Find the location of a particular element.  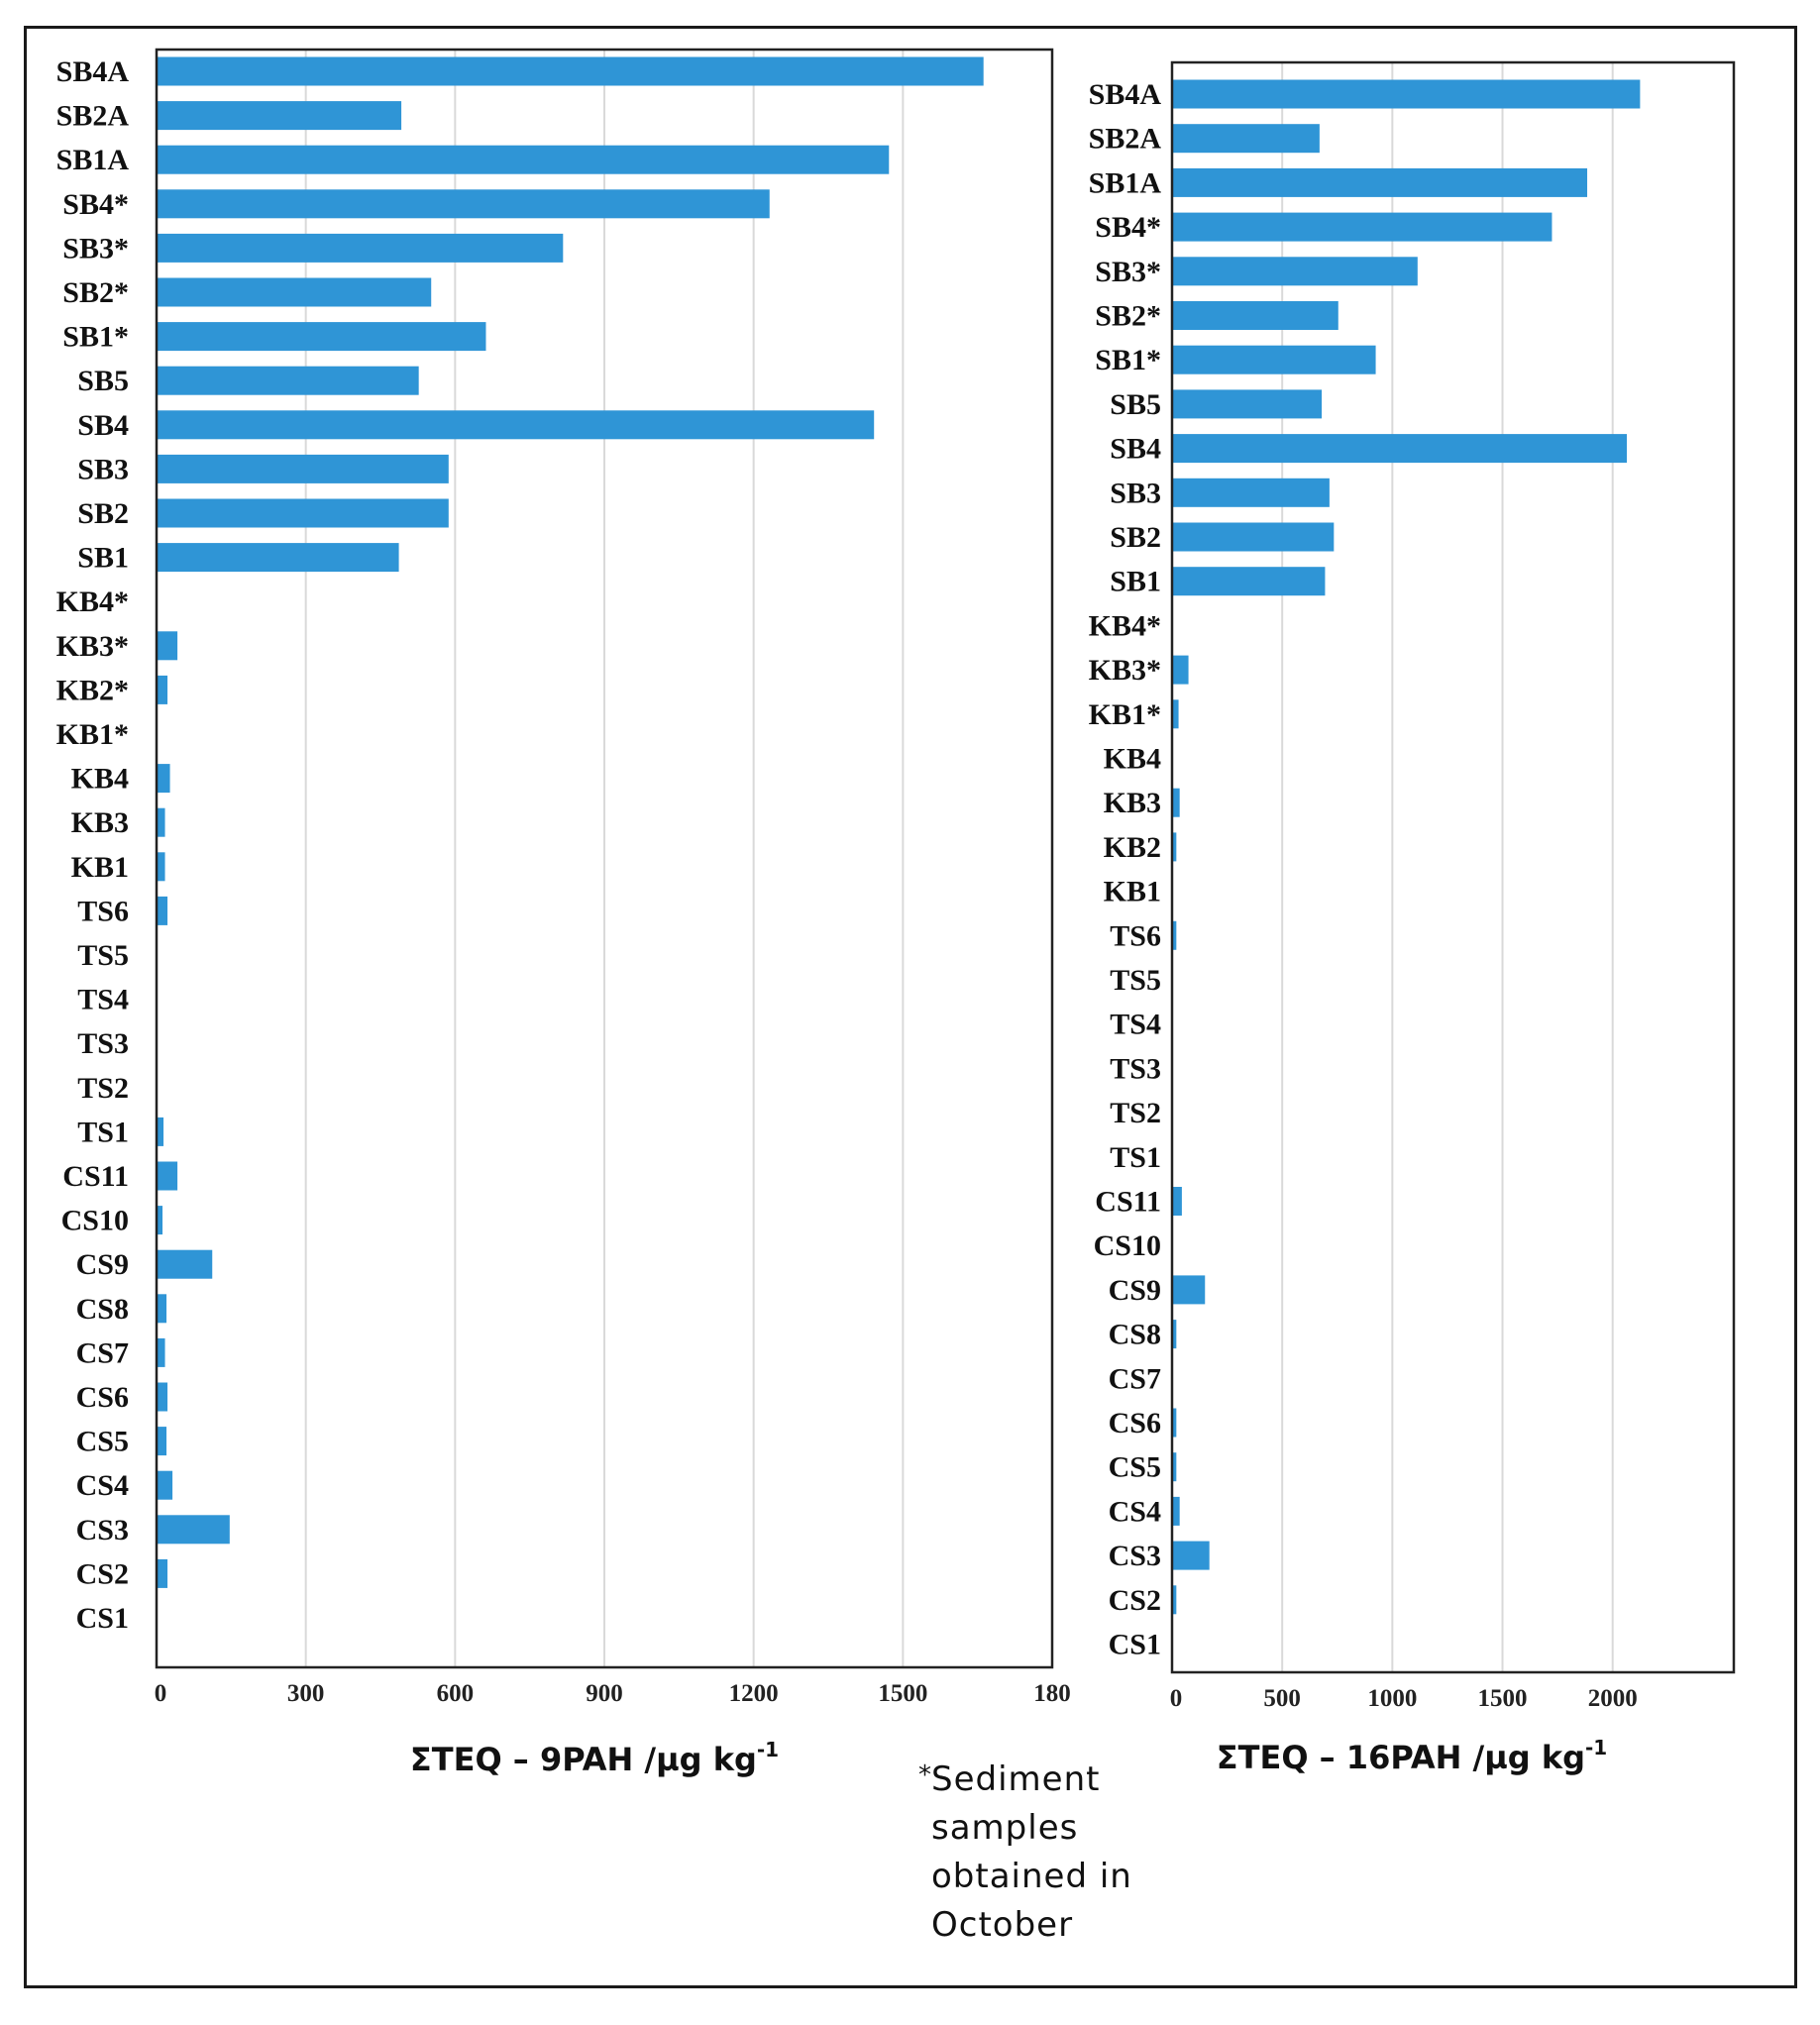

left-category-label: CS8 is located at coordinates (102, 1309).